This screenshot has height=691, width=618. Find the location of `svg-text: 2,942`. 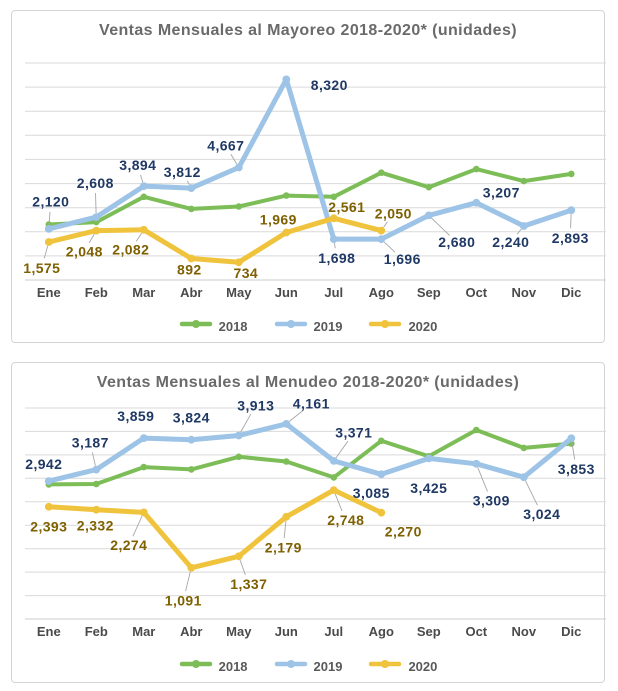

svg-text: 2,942 is located at coordinates (43, 464).